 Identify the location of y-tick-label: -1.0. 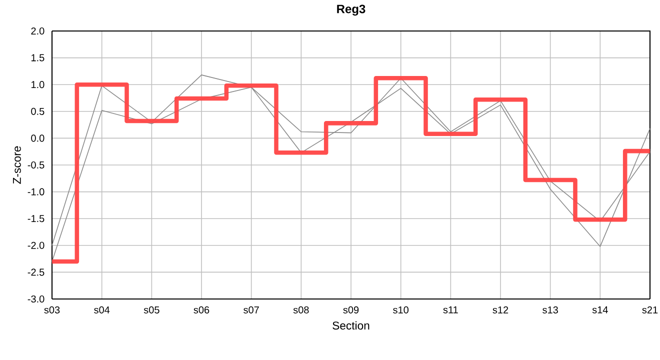
(36, 192).